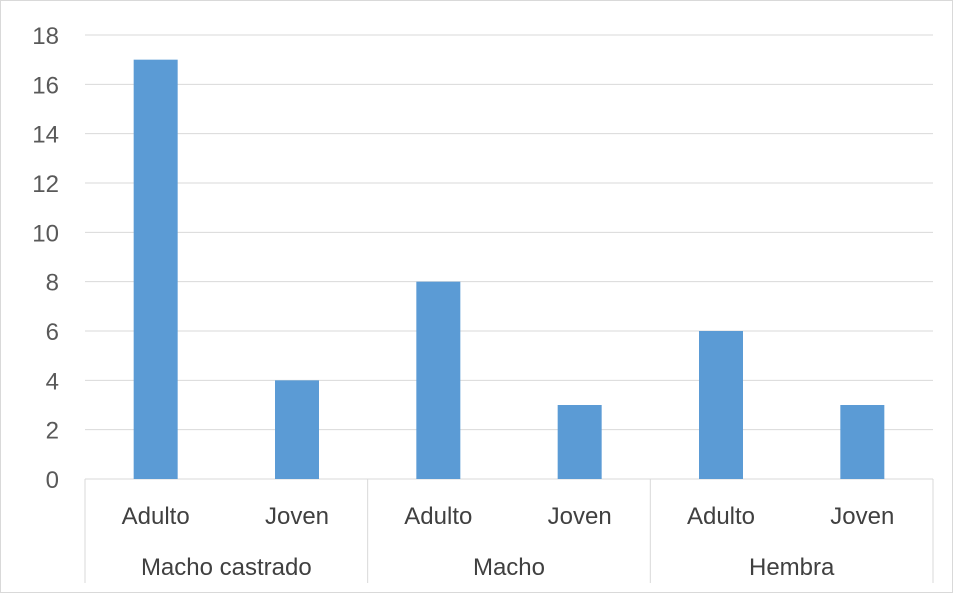 The width and height of the screenshot is (954, 595). Describe the element at coordinates (45, 85) in the screenshot. I see `y-tick-label: 16` at that location.